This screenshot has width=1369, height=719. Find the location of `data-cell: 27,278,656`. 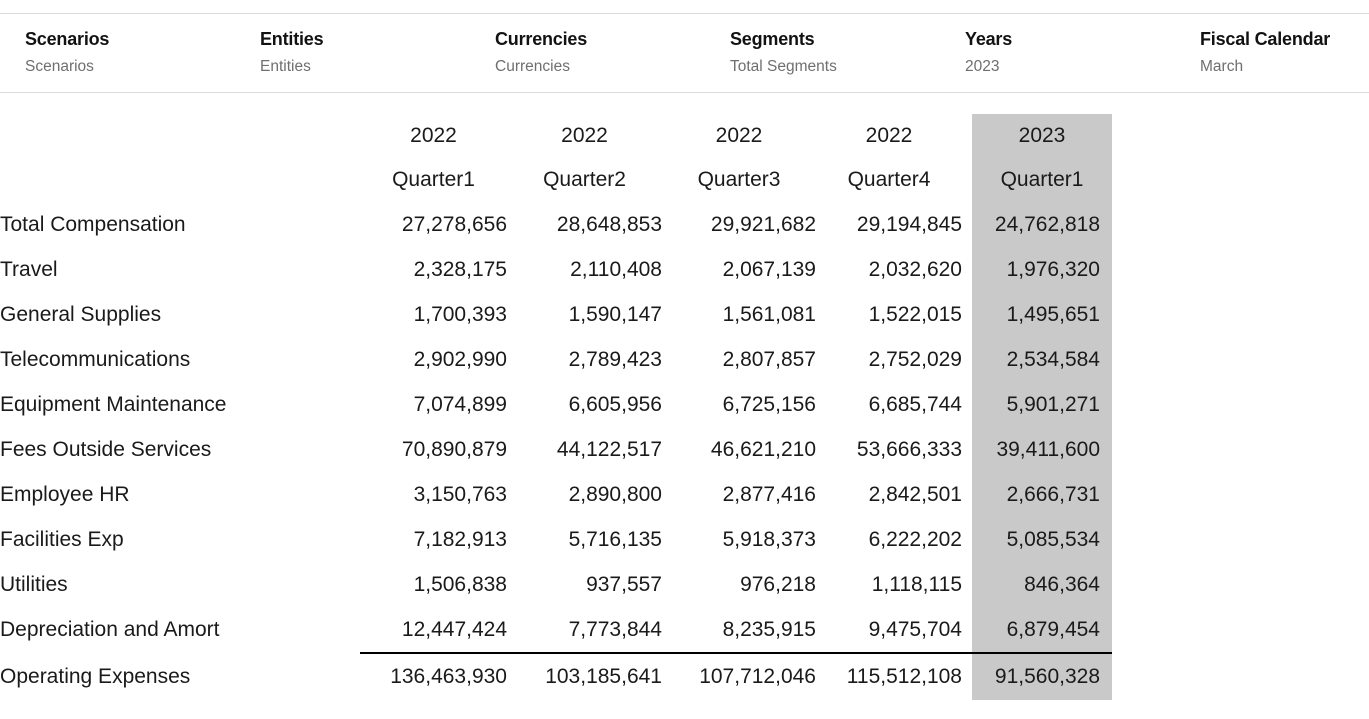

data-cell: 27,278,656 is located at coordinates (454, 224).